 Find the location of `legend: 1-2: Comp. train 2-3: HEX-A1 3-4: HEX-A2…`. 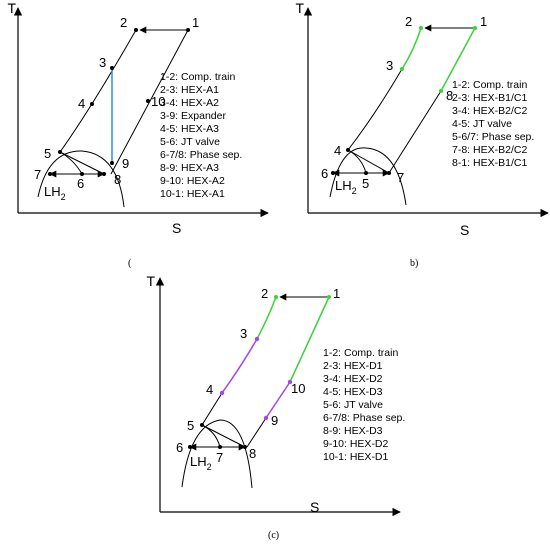

legend: 1-2: Comp. train 2-3: HEX-A1 3-4: HEX-A2… is located at coordinates (201, 135).